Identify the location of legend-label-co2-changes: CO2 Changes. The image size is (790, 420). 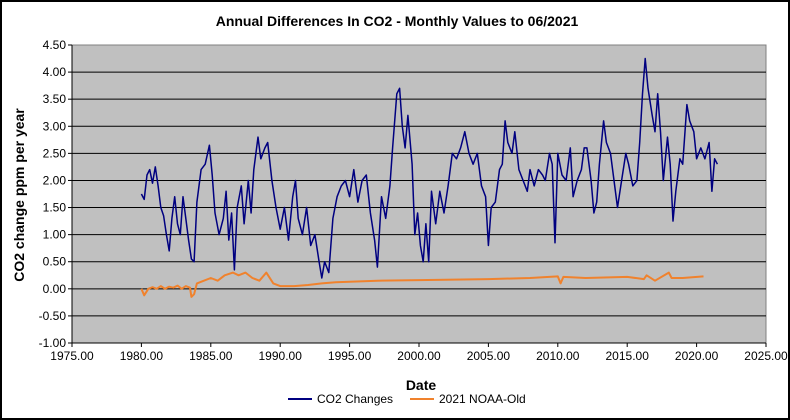
(355, 399).